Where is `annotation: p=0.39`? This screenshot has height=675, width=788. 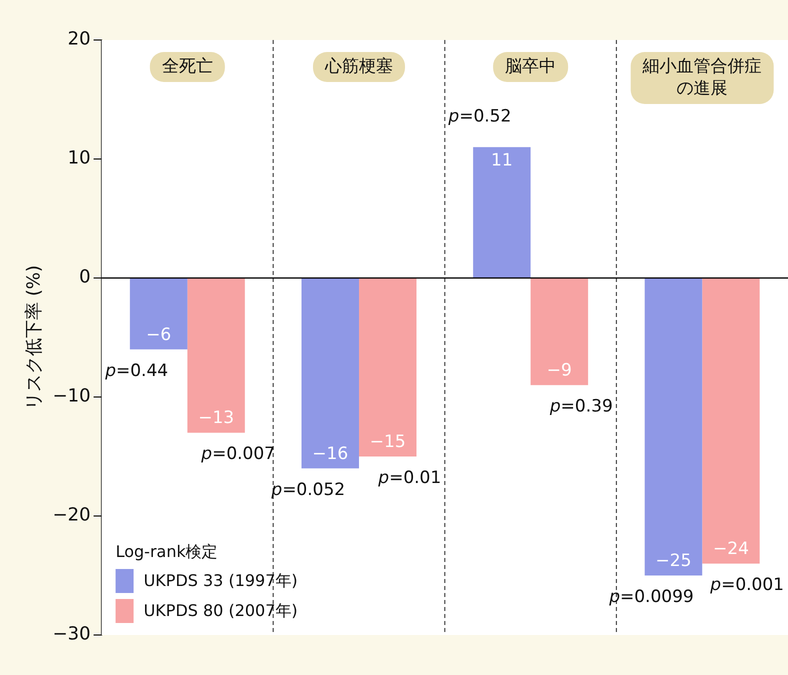 annotation: p=0.39 is located at coordinates (580, 406).